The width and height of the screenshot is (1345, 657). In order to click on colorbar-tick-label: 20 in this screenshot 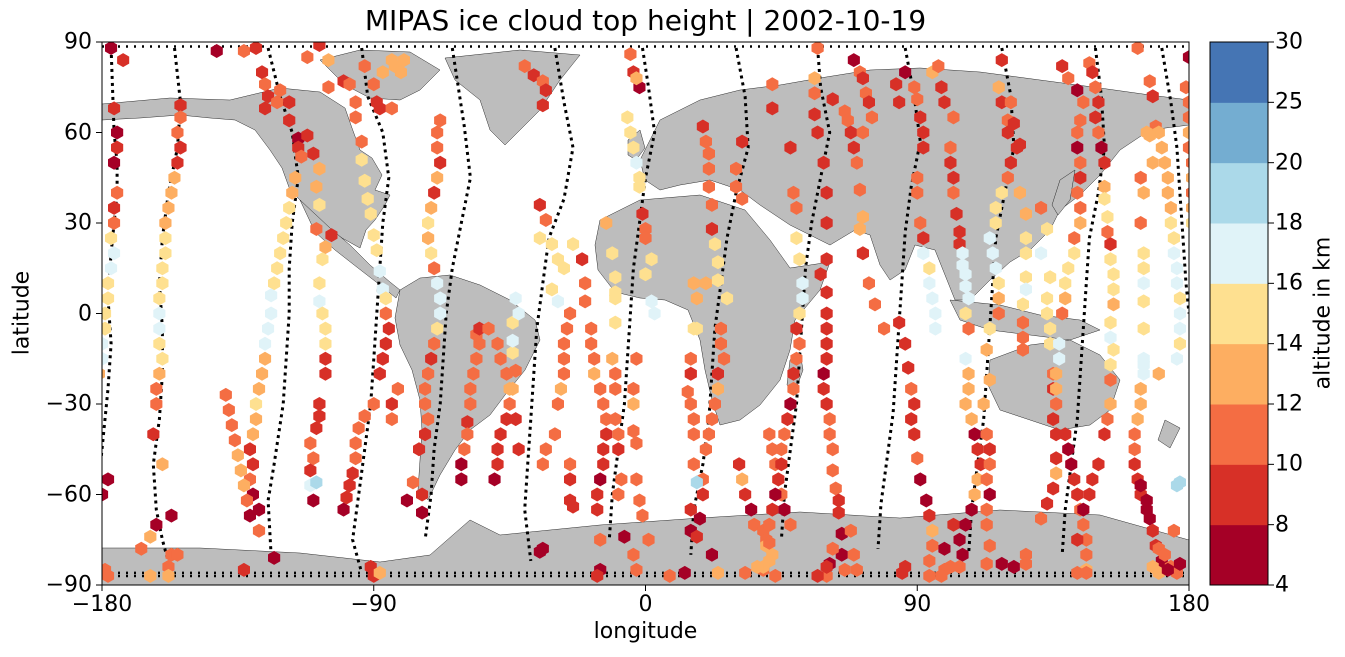, I will do `click(1289, 162)`.